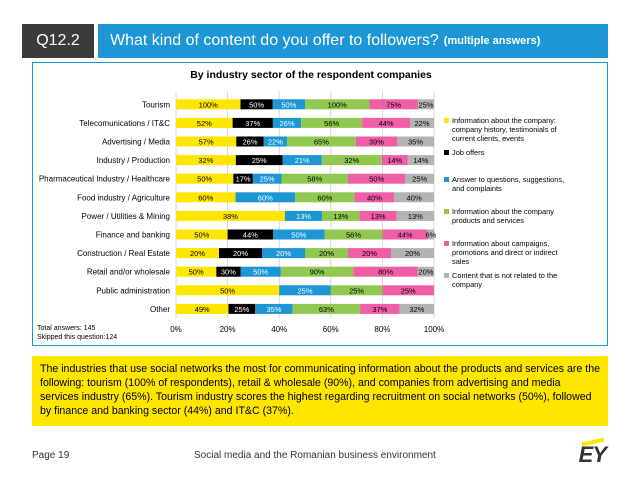 This screenshot has height=479, width=638. I want to click on x-tick-label: 0%, so click(176, 329).